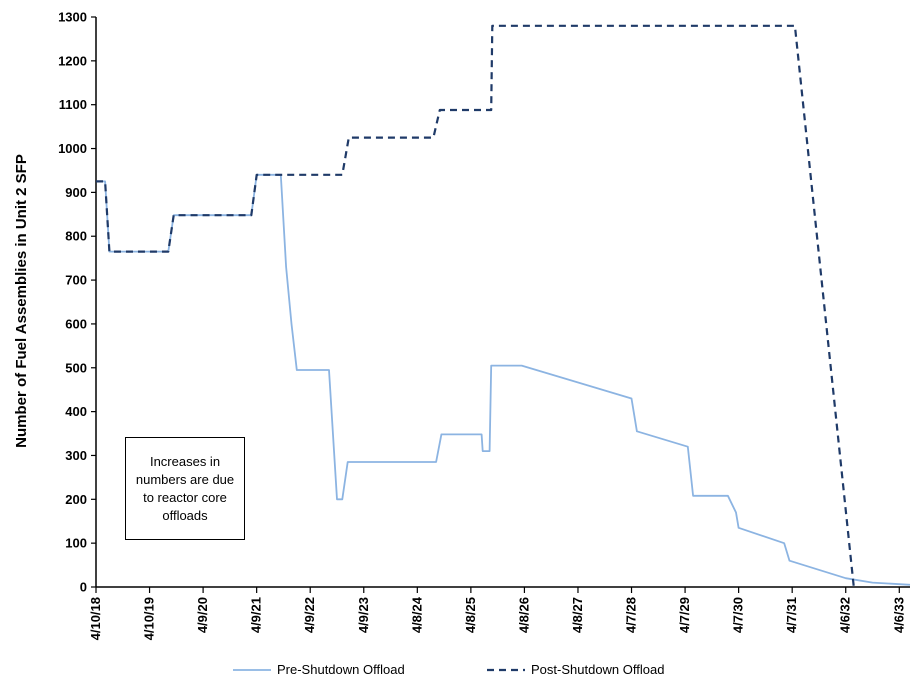  I want to click on x-tick-label: 4/10/18, so click(95, 618).